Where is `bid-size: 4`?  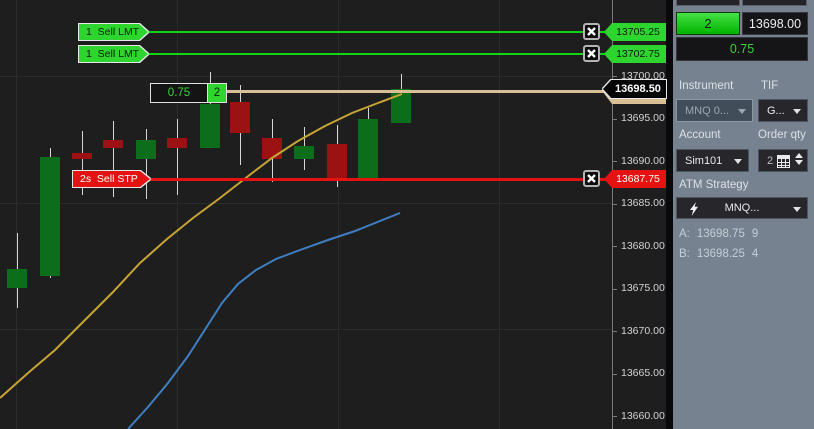 bid-size: 4 is located at coordinates (755, 254).